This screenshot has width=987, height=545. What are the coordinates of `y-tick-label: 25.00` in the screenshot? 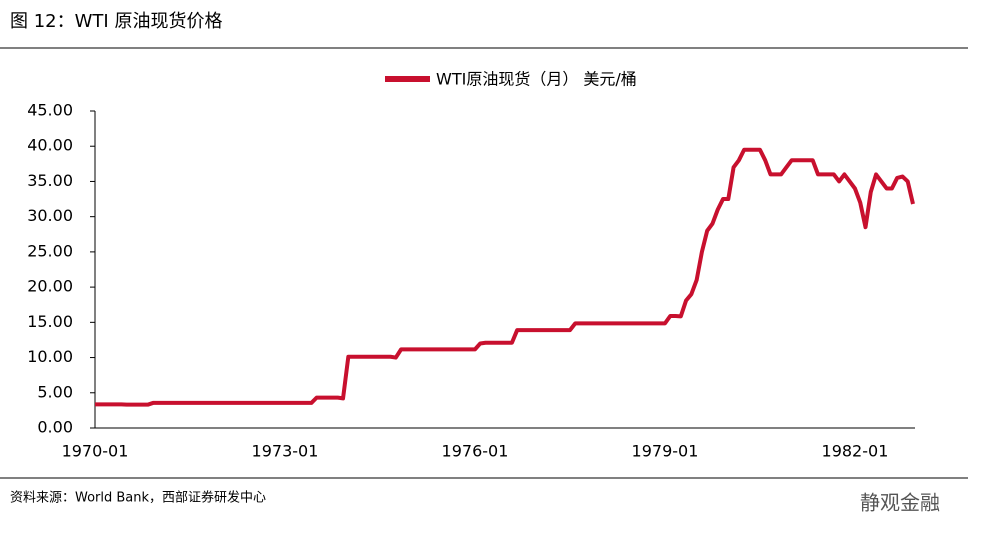 It's located at (50, 250).